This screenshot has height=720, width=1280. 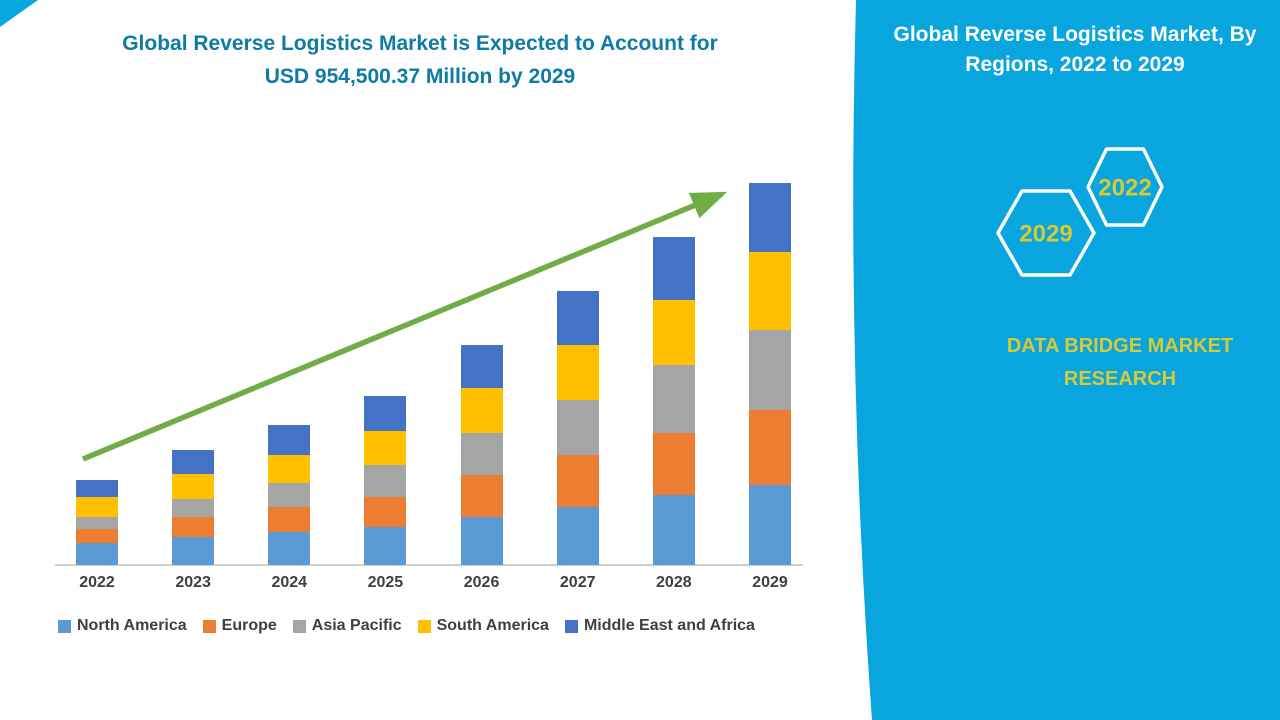 I want to click on legend-label: North America, so click(x=132, y=625).